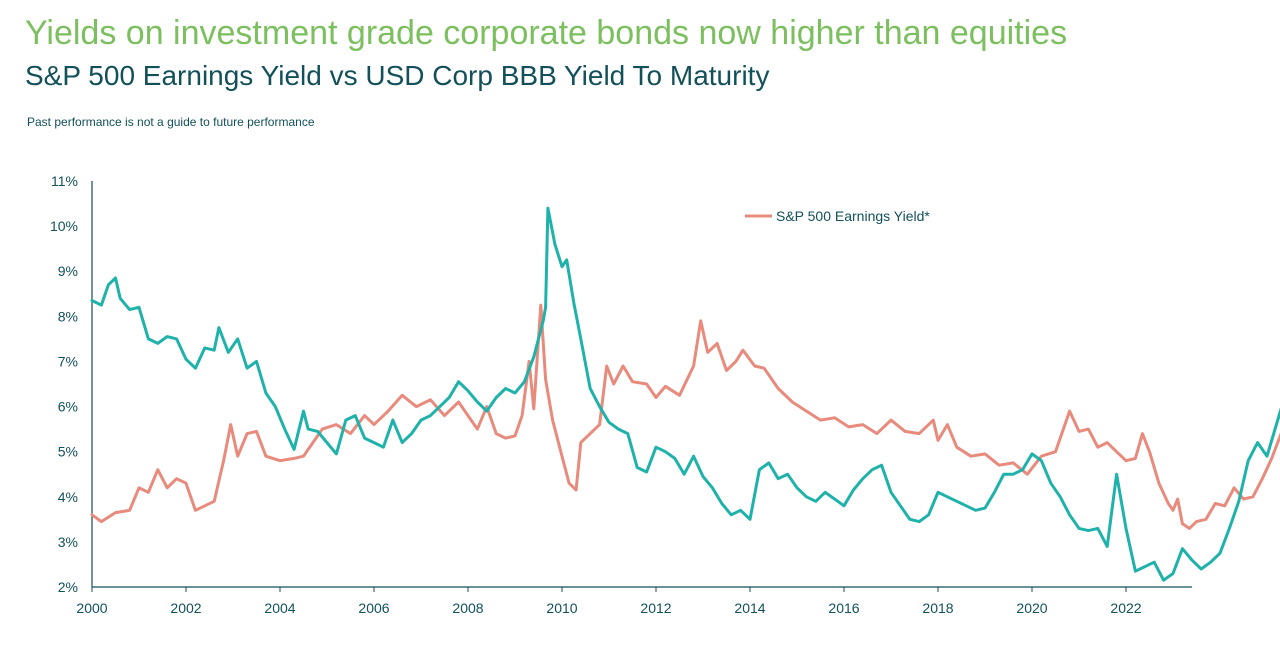 The image size is (1280, 645). Describe the element at coordinates (91, 608) in the screenshot. I see `x-tick-label: 2000` at that location.